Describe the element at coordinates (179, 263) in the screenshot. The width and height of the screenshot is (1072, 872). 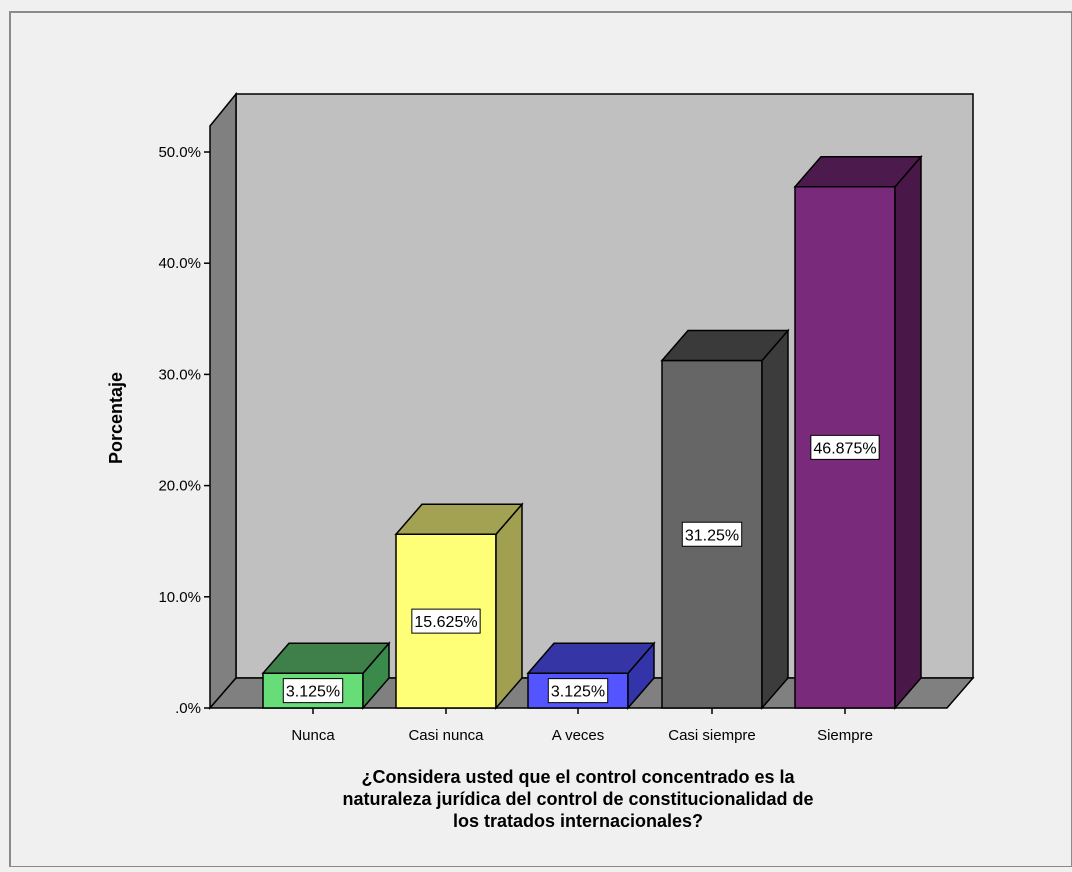
I see `y-tick-label: 40.0%` at that location.